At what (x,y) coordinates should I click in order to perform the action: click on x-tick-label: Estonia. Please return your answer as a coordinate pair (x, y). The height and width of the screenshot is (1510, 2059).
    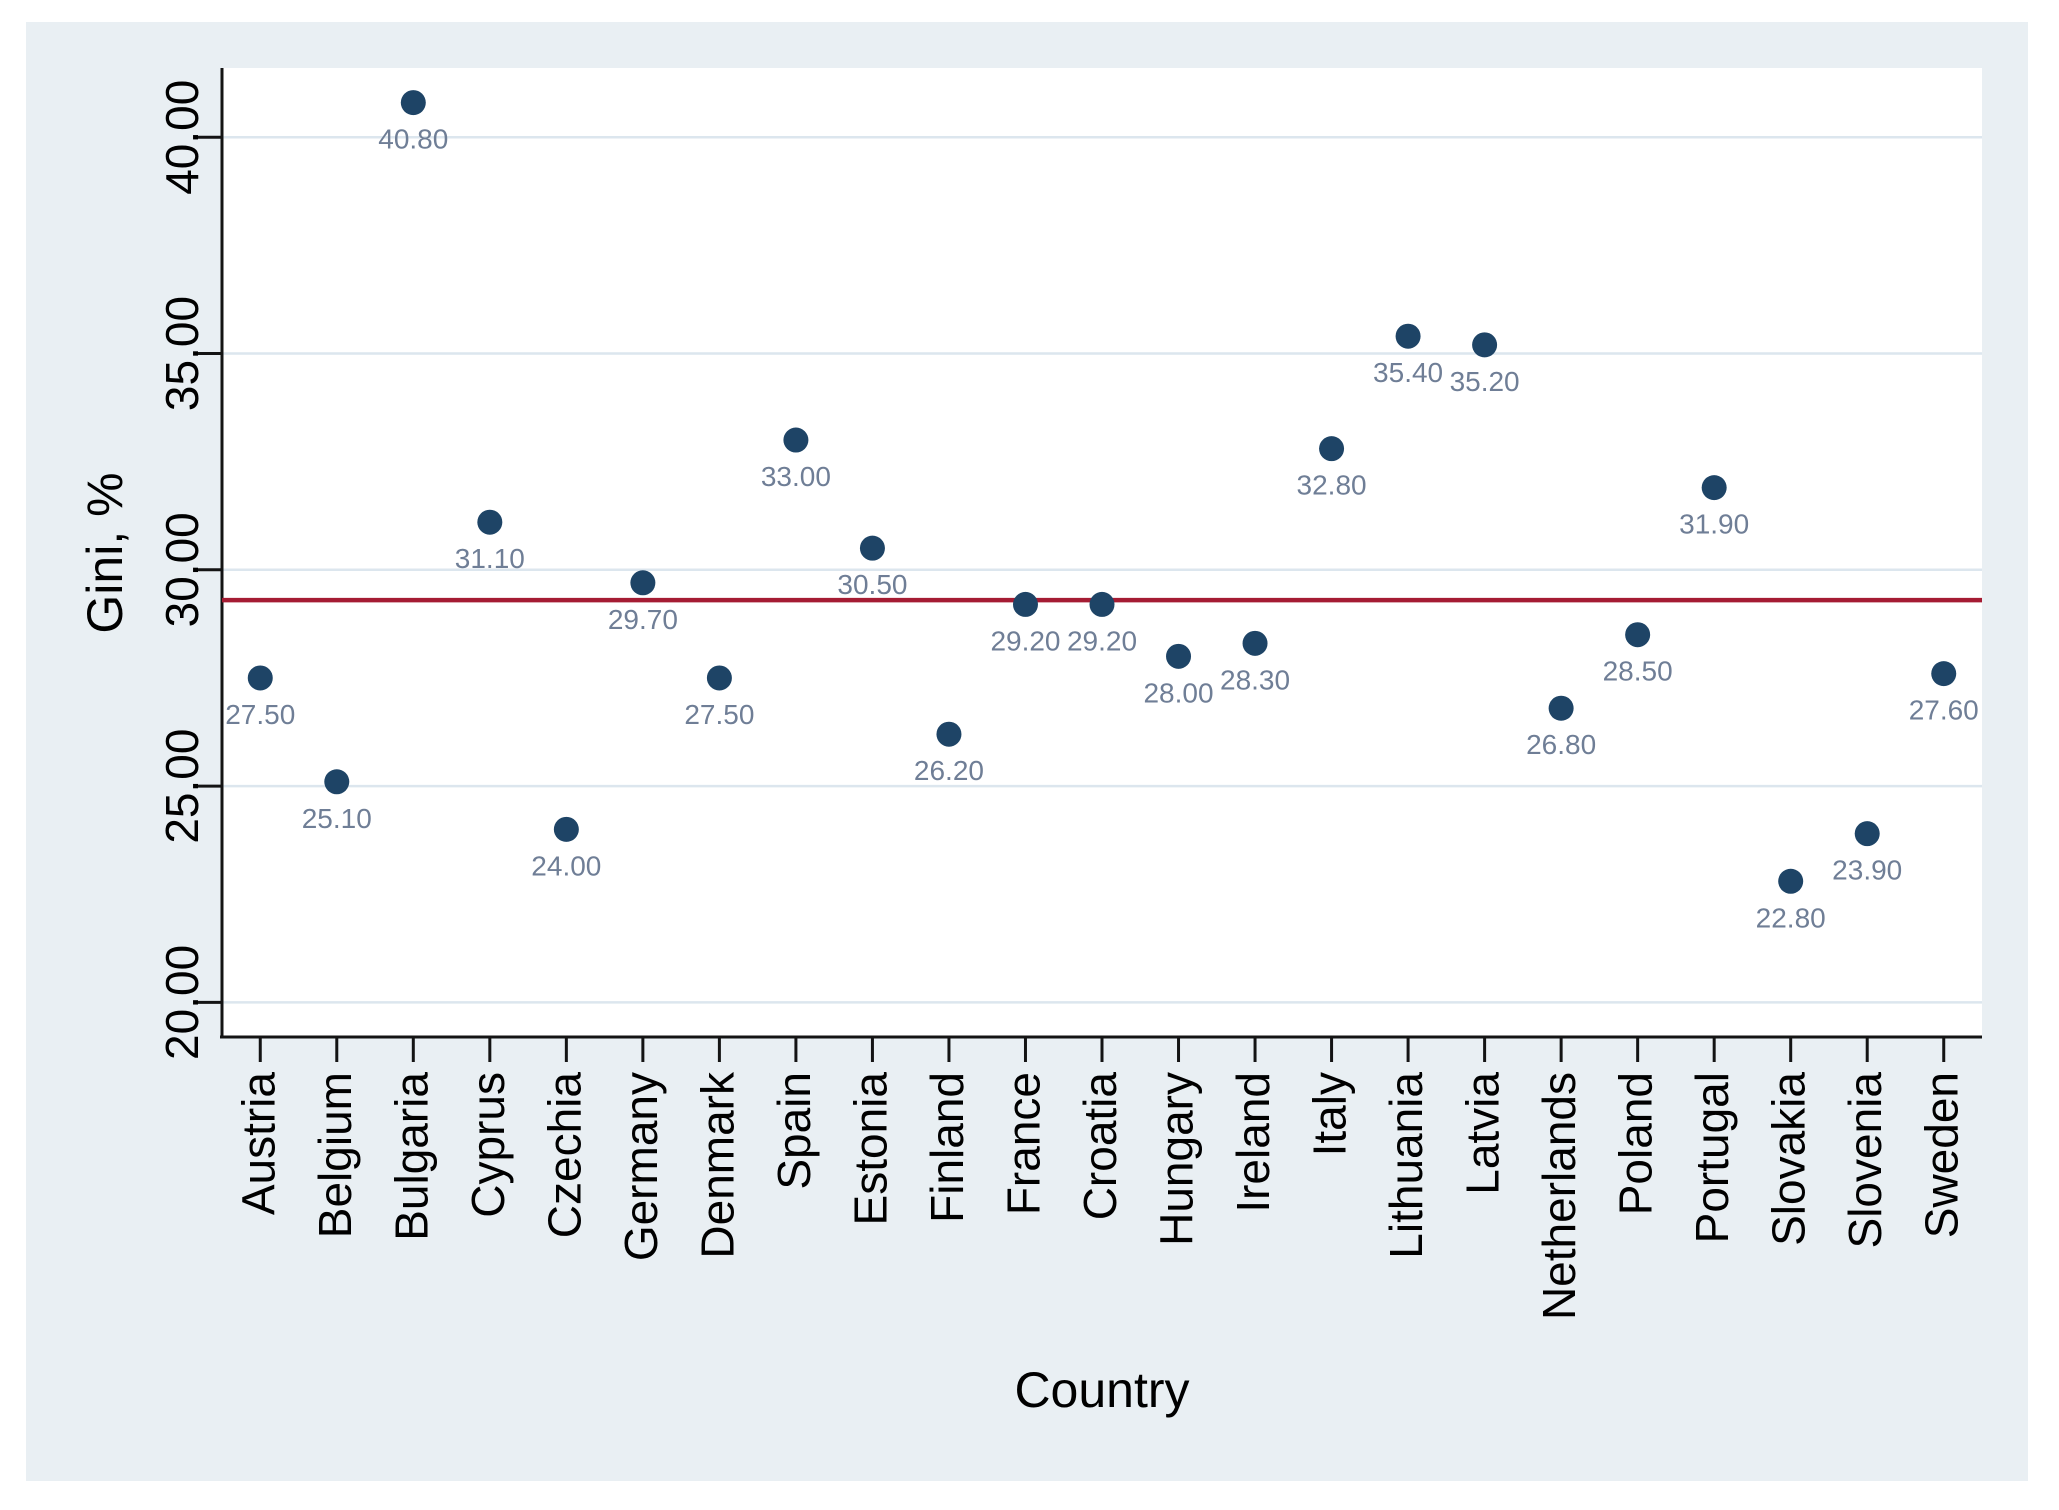
    Looking at the image, I should click on (870, 1149).